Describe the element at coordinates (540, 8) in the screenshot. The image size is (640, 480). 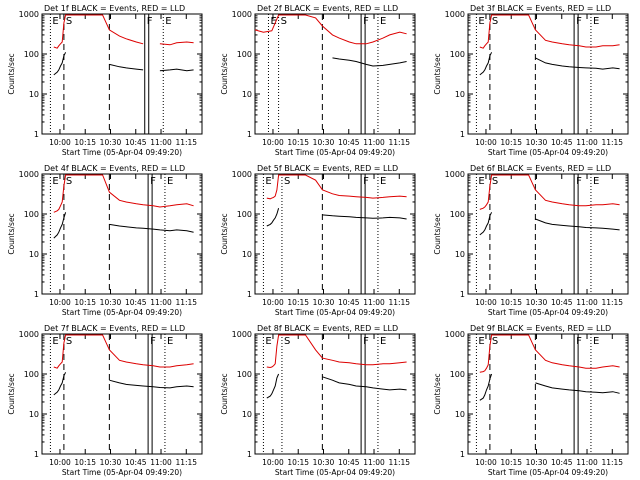
I see `panel-title: Det 3f BLACK = Events, RED = LLD` at that location.